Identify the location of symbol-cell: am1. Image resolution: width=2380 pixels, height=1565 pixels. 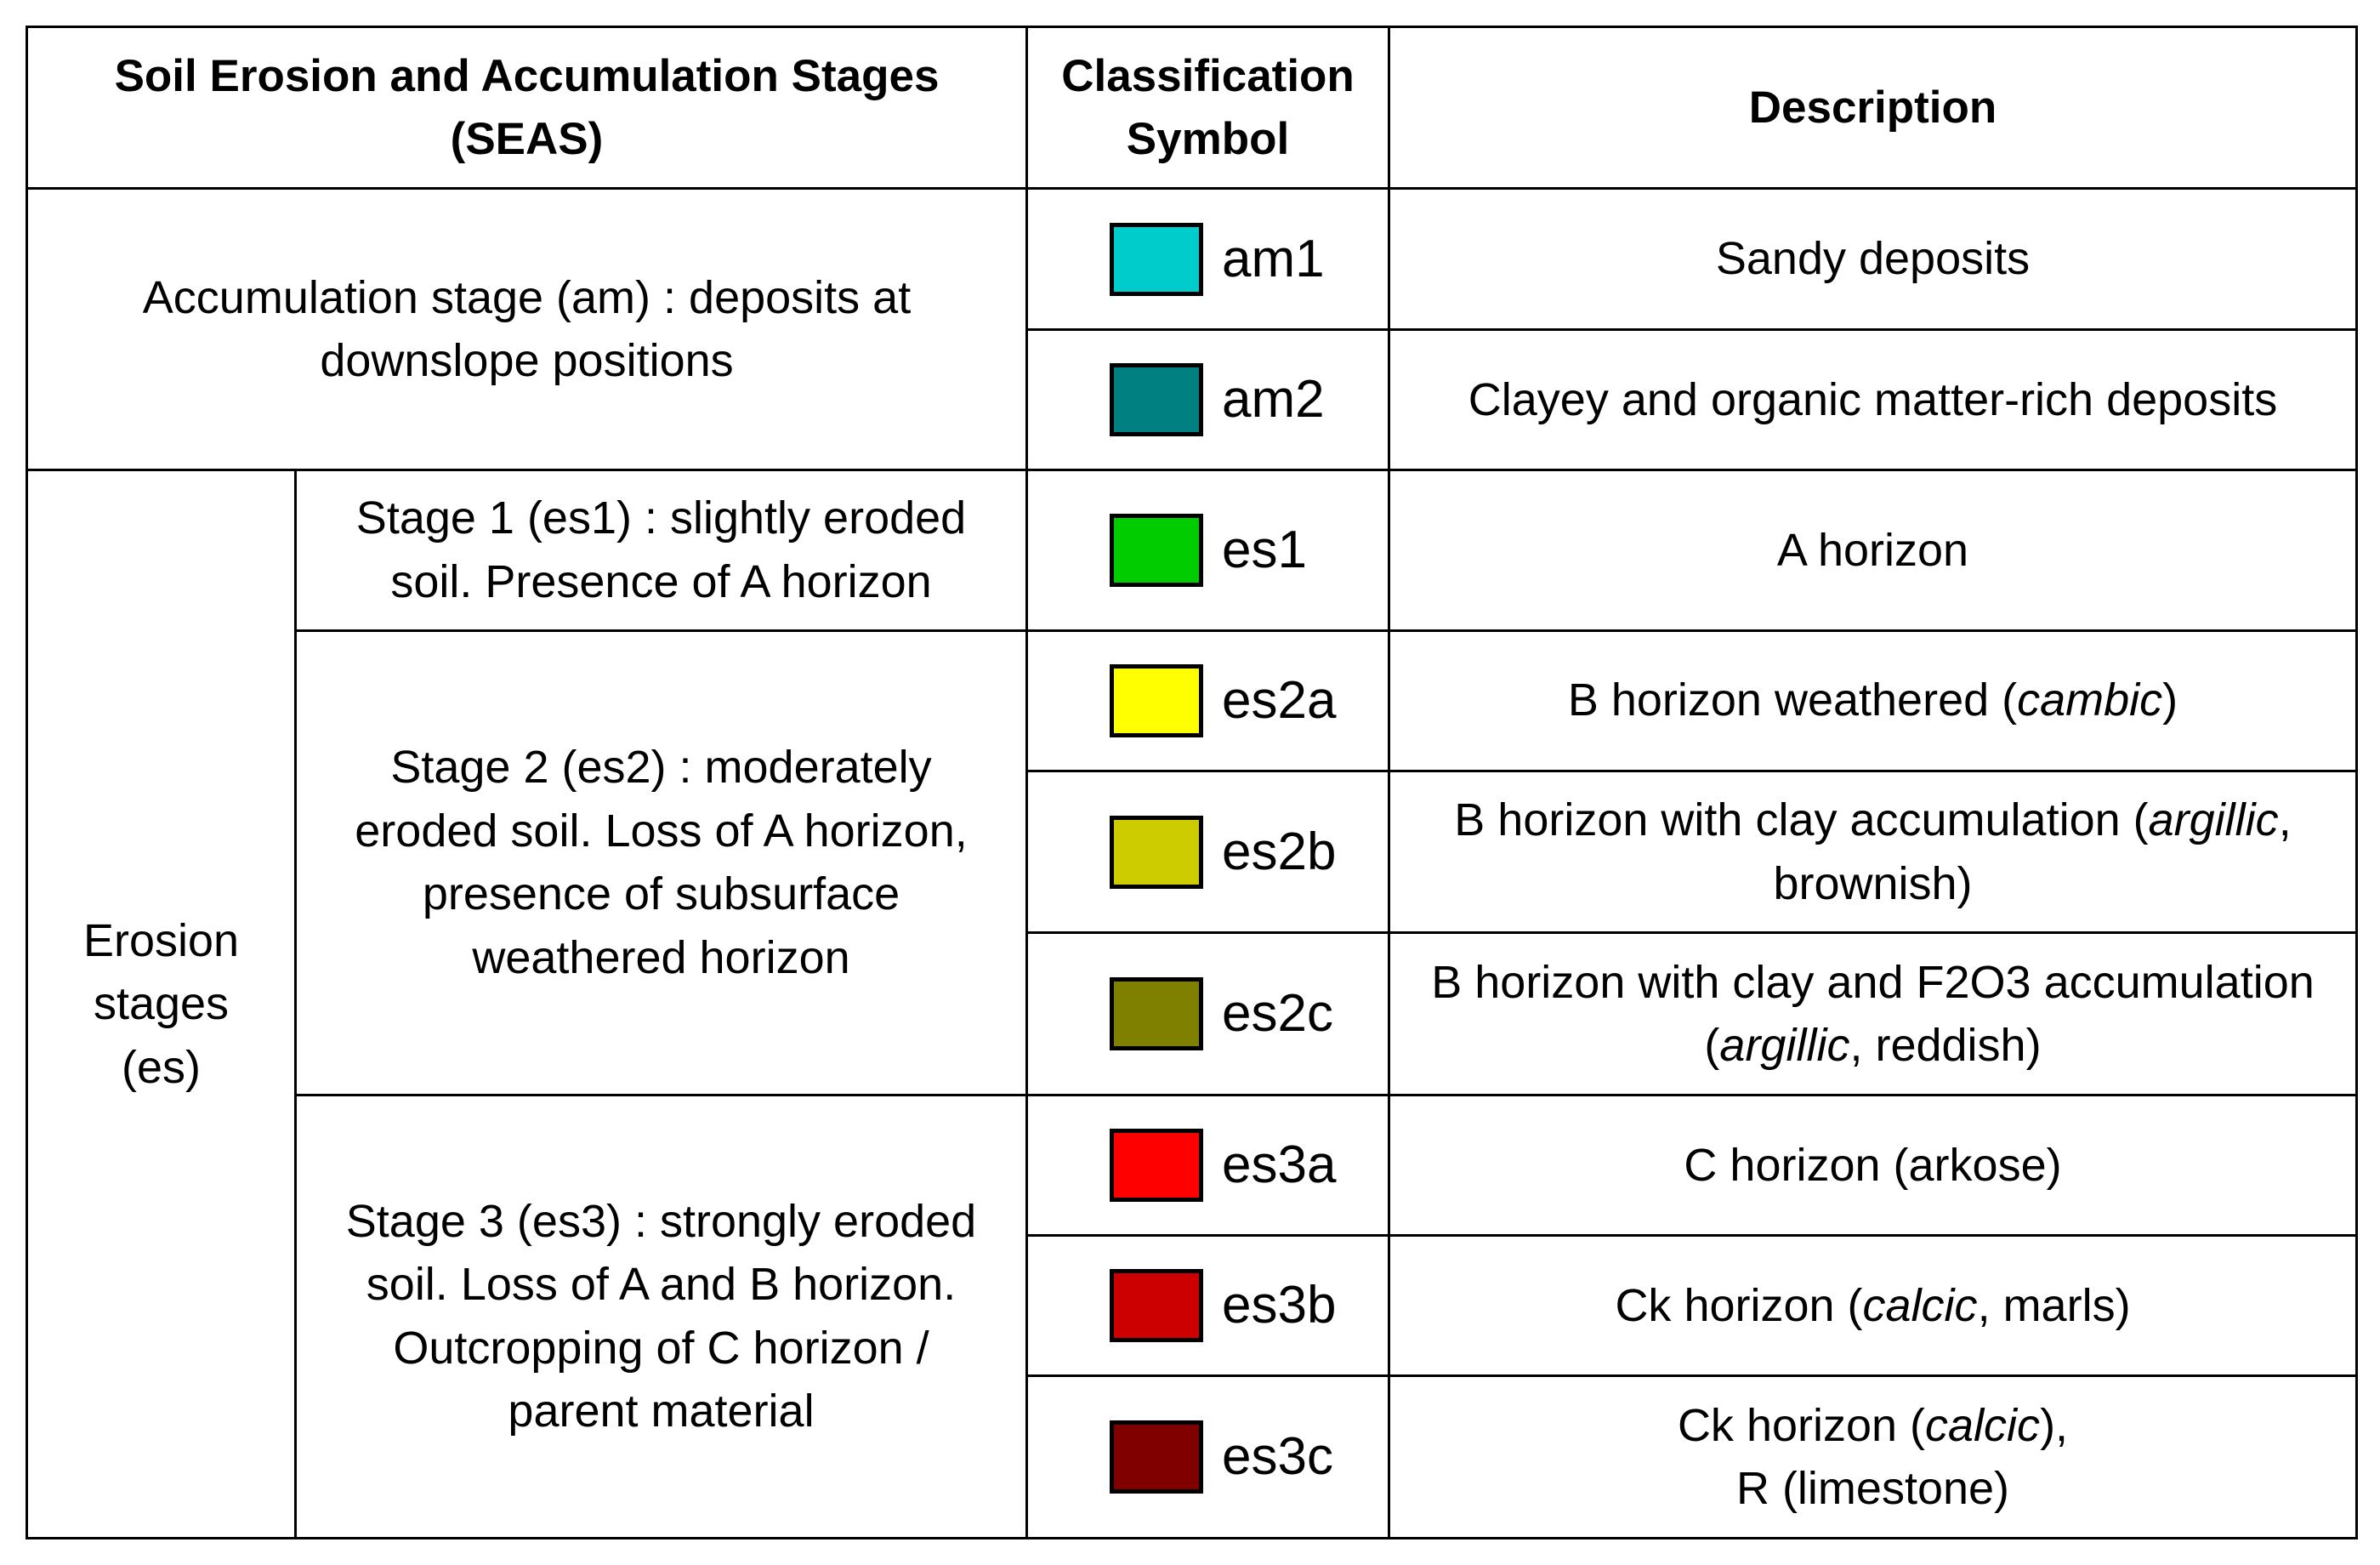
(1207, 259).